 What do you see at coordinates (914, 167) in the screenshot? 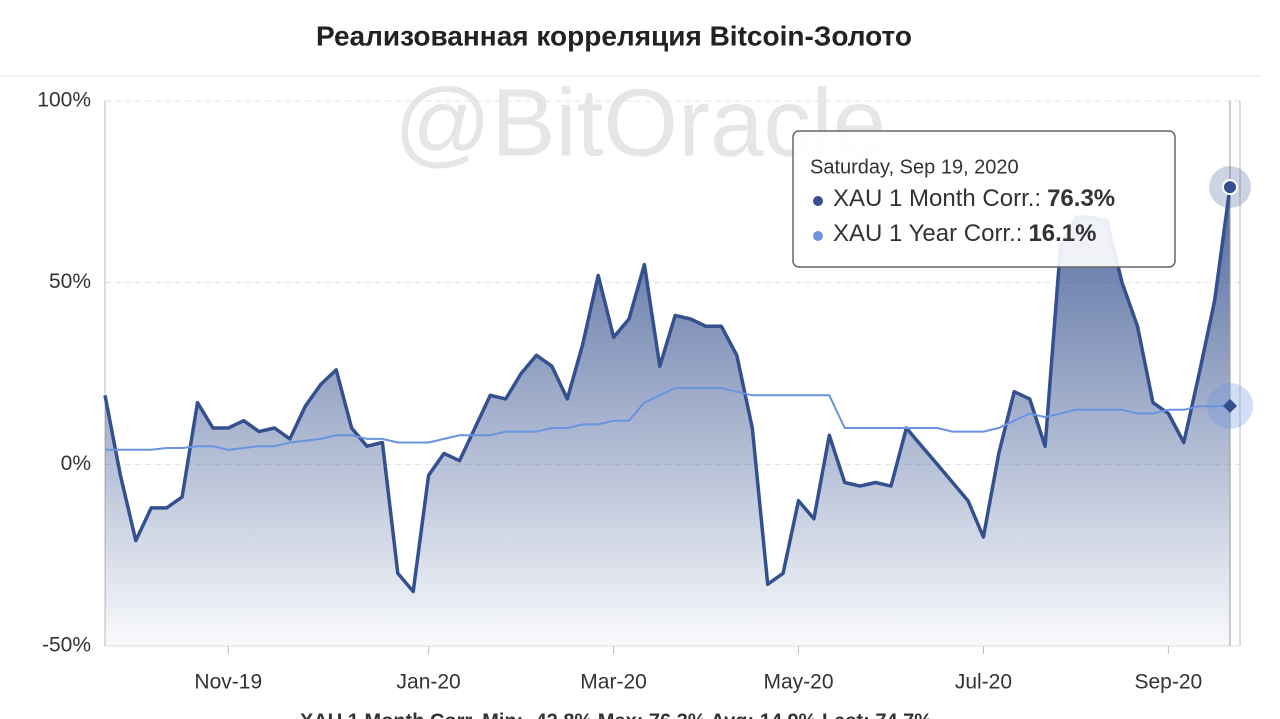
I see `tooltip-date: Saturday, Sep 19, 2020` at bounding box center [914, 167].